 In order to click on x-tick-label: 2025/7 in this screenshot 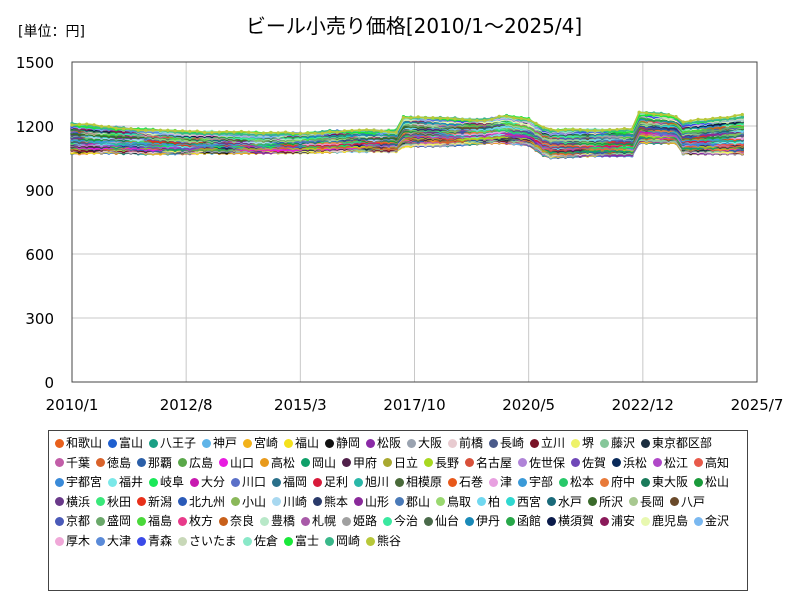, I will do `click(757, 405)`.